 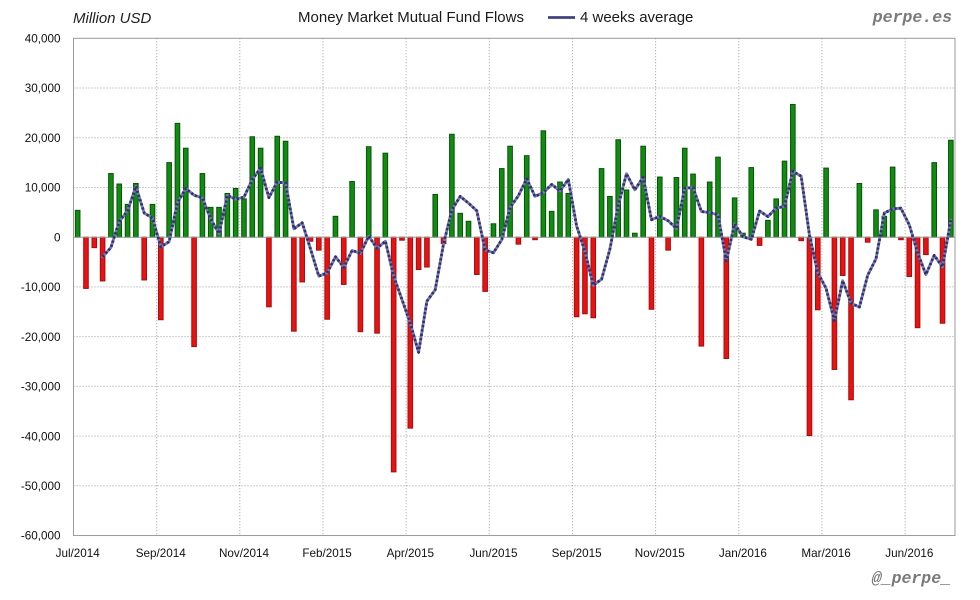 I want to click on svg-text: -10,000, so click(x=41, y=287).